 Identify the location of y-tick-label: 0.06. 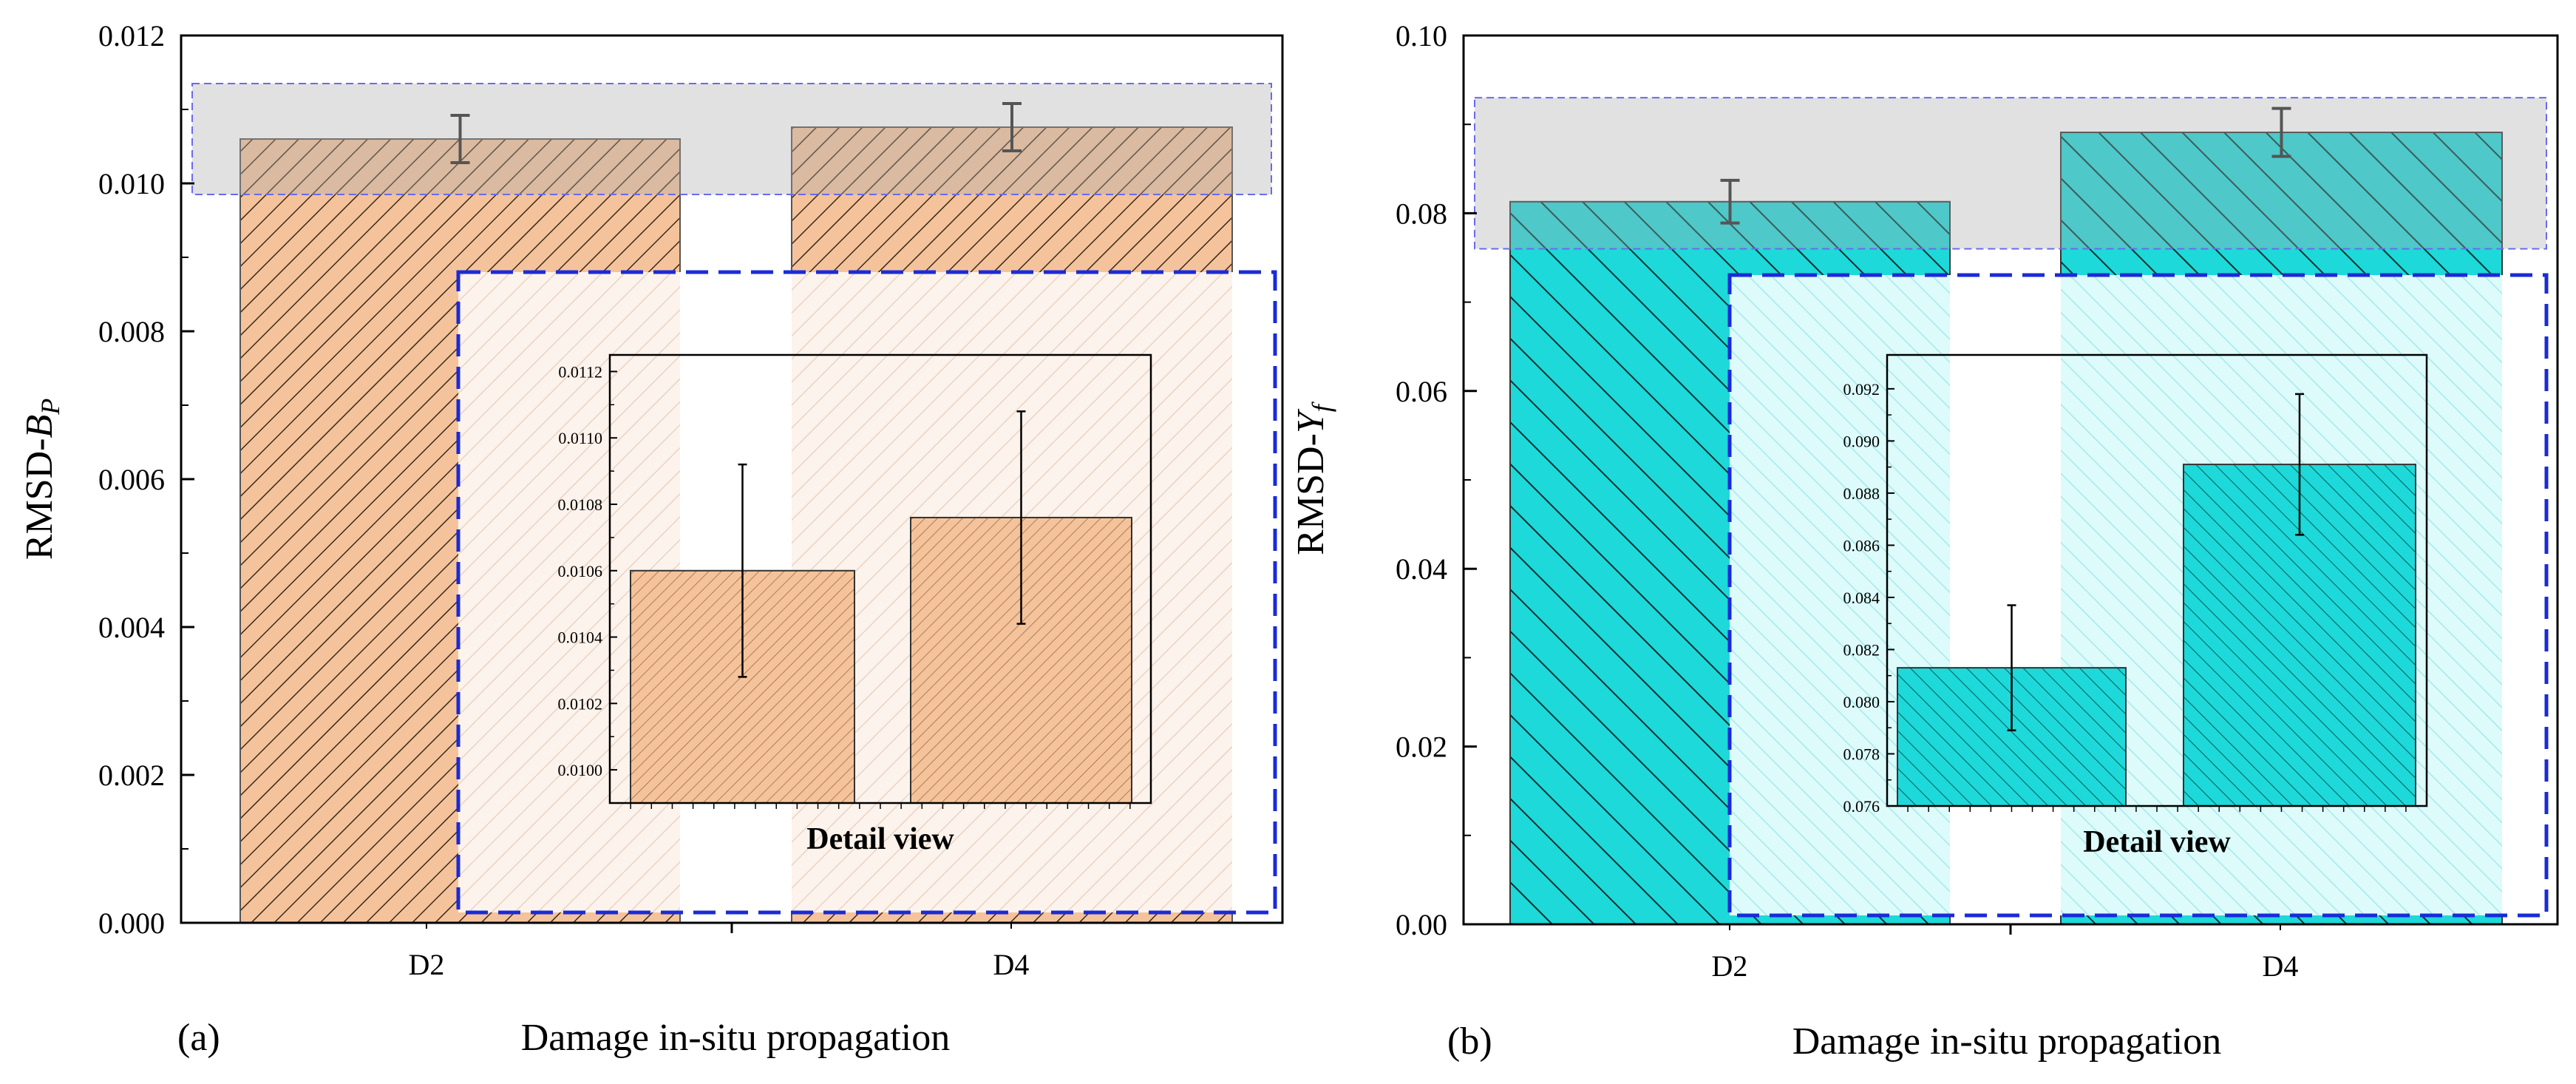
(1421, 392).